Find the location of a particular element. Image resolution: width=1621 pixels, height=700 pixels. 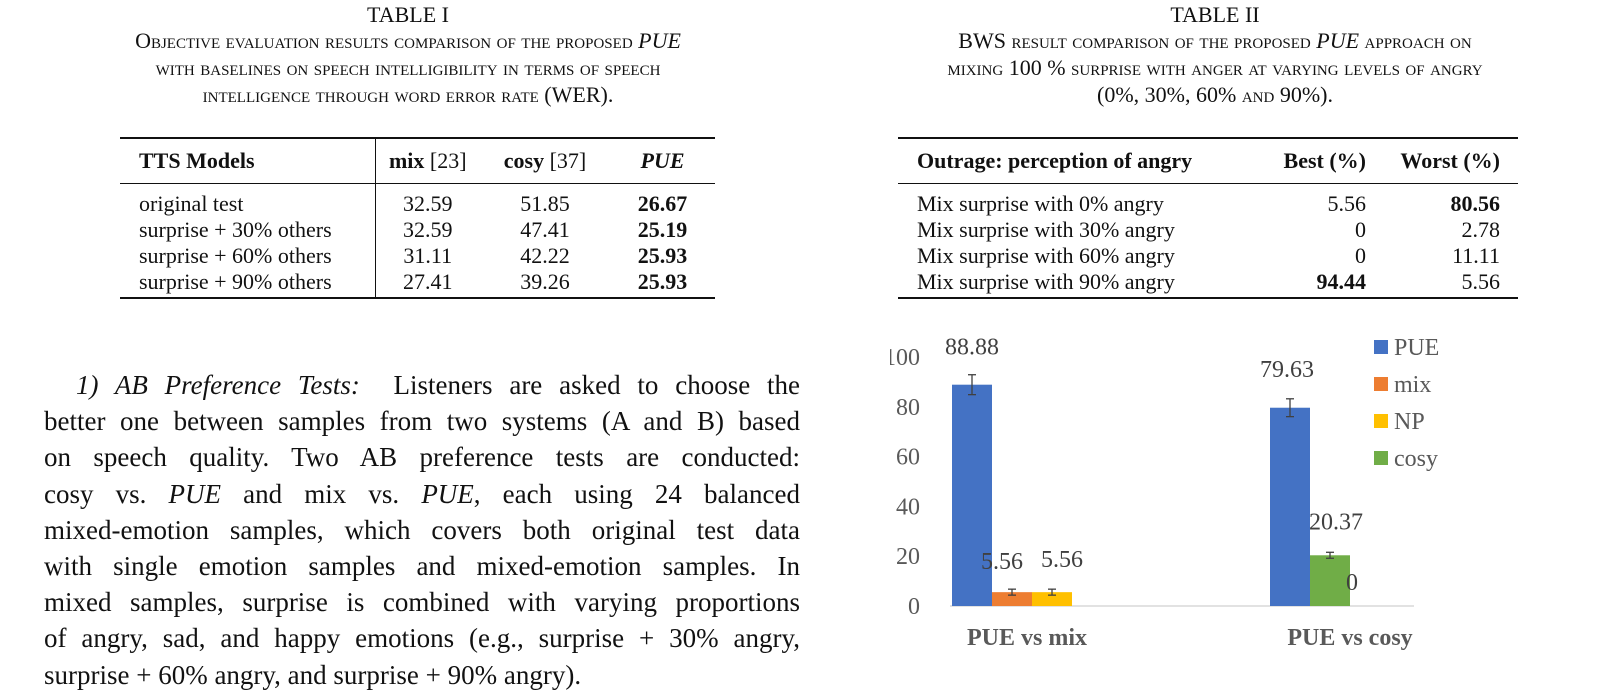

table1-header-row: TTS Models mix [23] cosy [37] PUE is located at coordinates (417, 161).